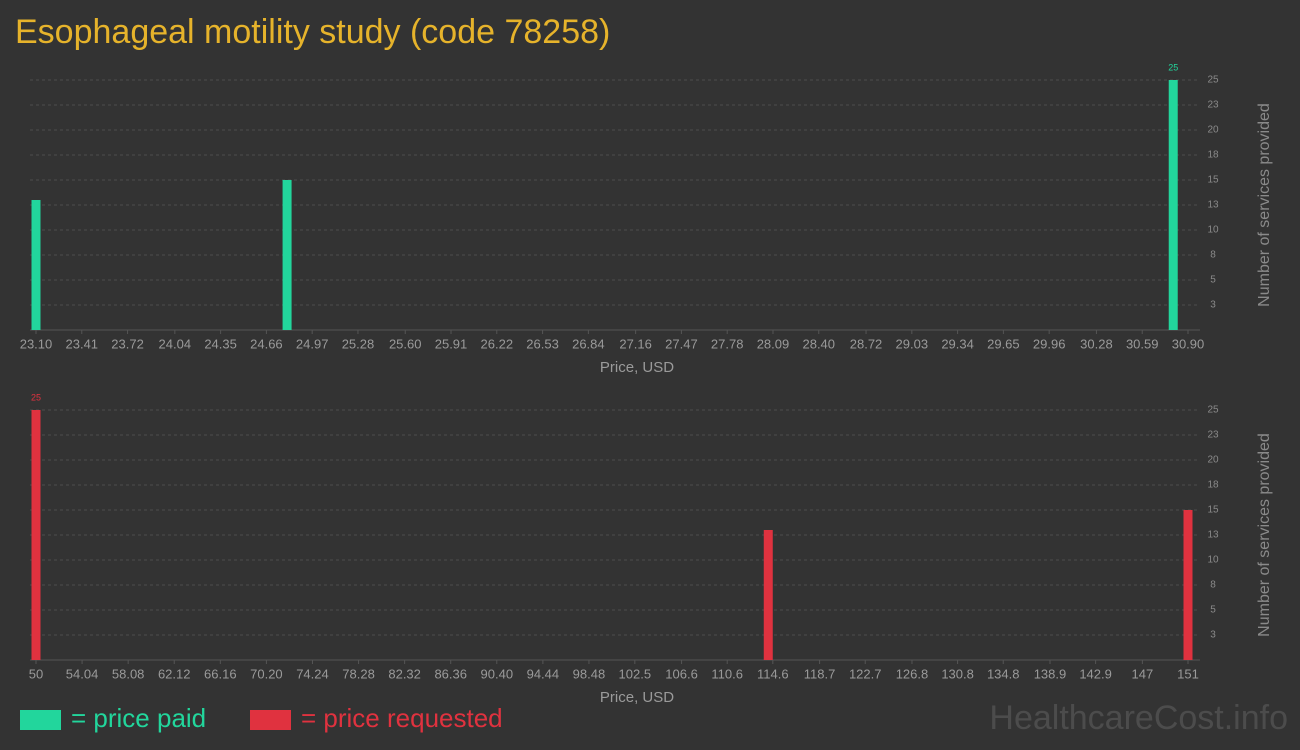 This screenshot has height=750, width=1300. I want to click on x-tick-label: 151, so click(1188, 673).